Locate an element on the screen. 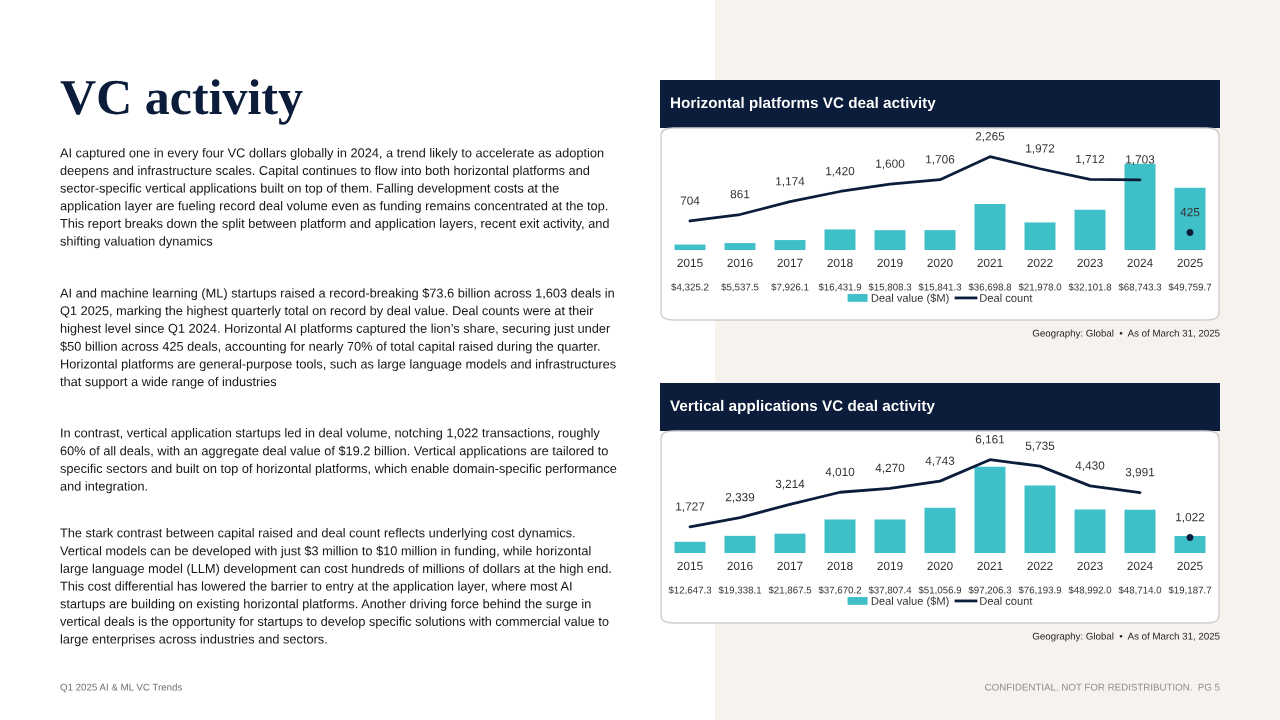 This screenshot has width=1280, height=720. data-label: 1,600 is located at coordinates (890, 164).